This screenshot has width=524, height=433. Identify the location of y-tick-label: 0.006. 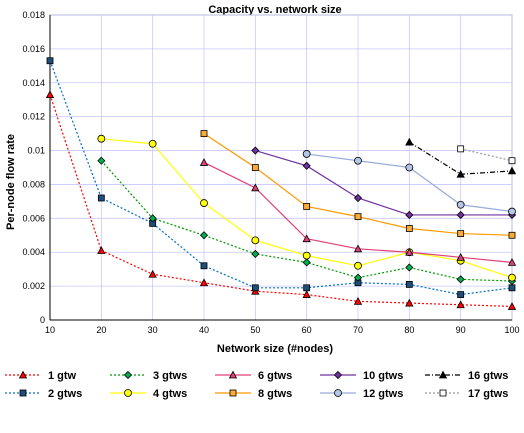
(33, 218).